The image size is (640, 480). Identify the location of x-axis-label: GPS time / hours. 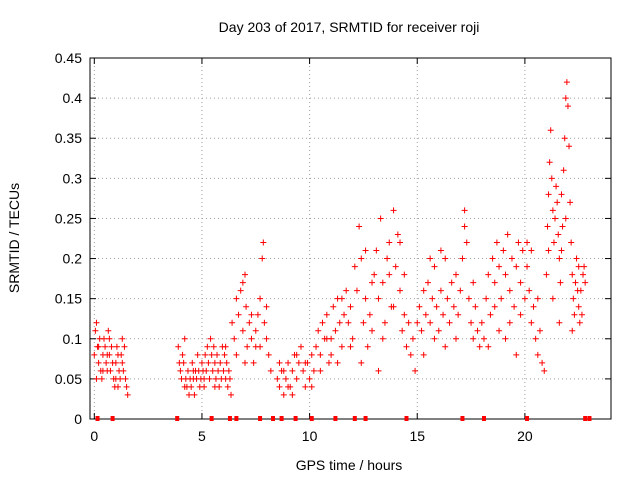
(349, 465).